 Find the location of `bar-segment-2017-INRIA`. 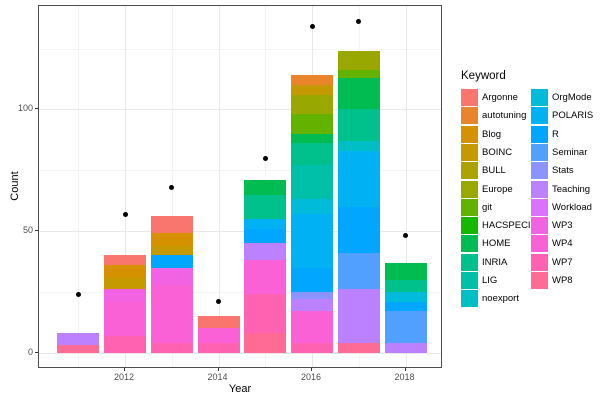

bar-segment-2017-INRIA is located at coordinates (358, 125).